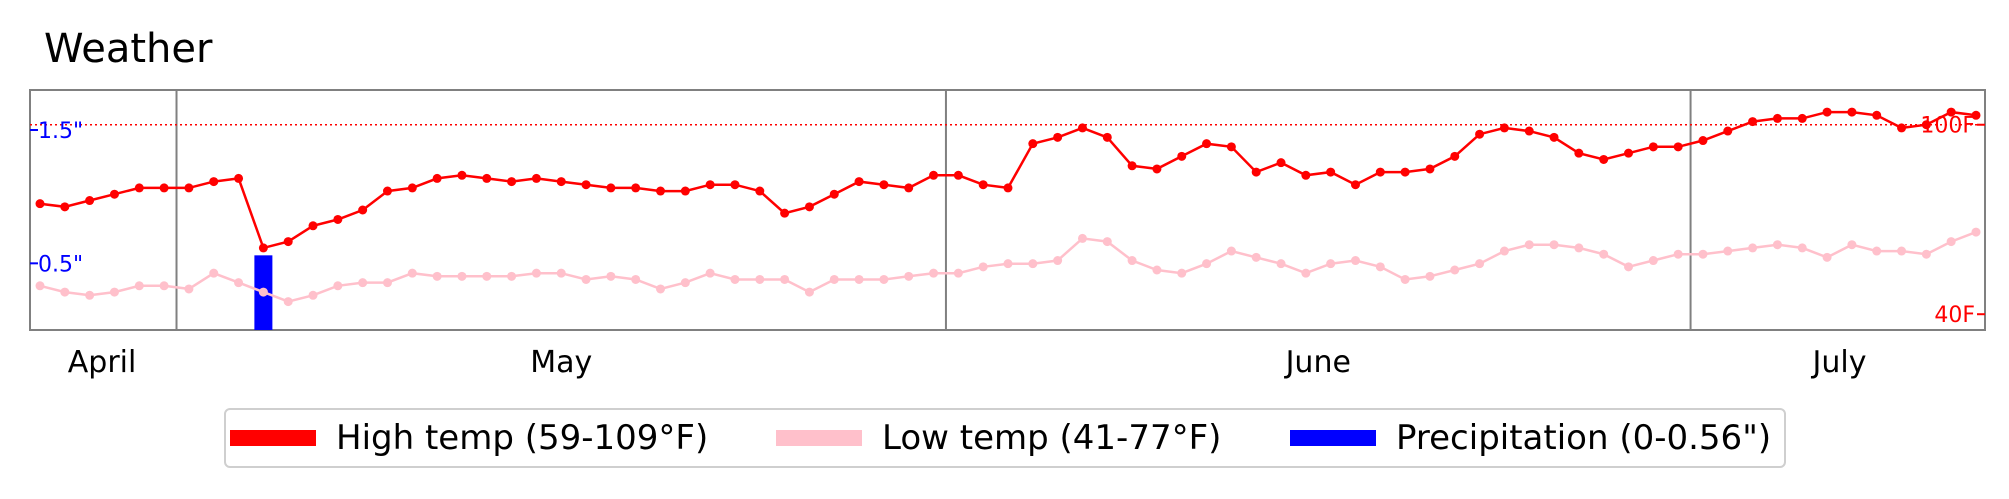 The width and height of the screenshot is (2009, 499). I want to click on month-label-0: April, so click(102, 362).